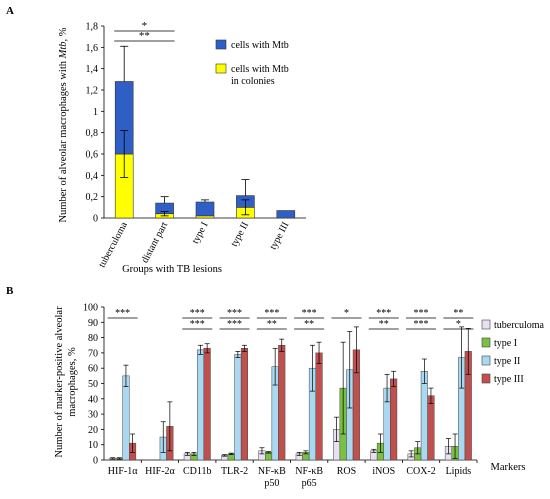 This screenshot has width=550, height=499. Describe the element at coordinates (280, 235) in the screenshot. I see `x-tick-label: type III` at that location.